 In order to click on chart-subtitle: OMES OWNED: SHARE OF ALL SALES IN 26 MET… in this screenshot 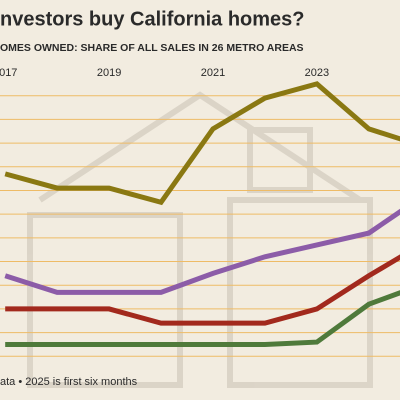, I will do `click(152, 48)`.